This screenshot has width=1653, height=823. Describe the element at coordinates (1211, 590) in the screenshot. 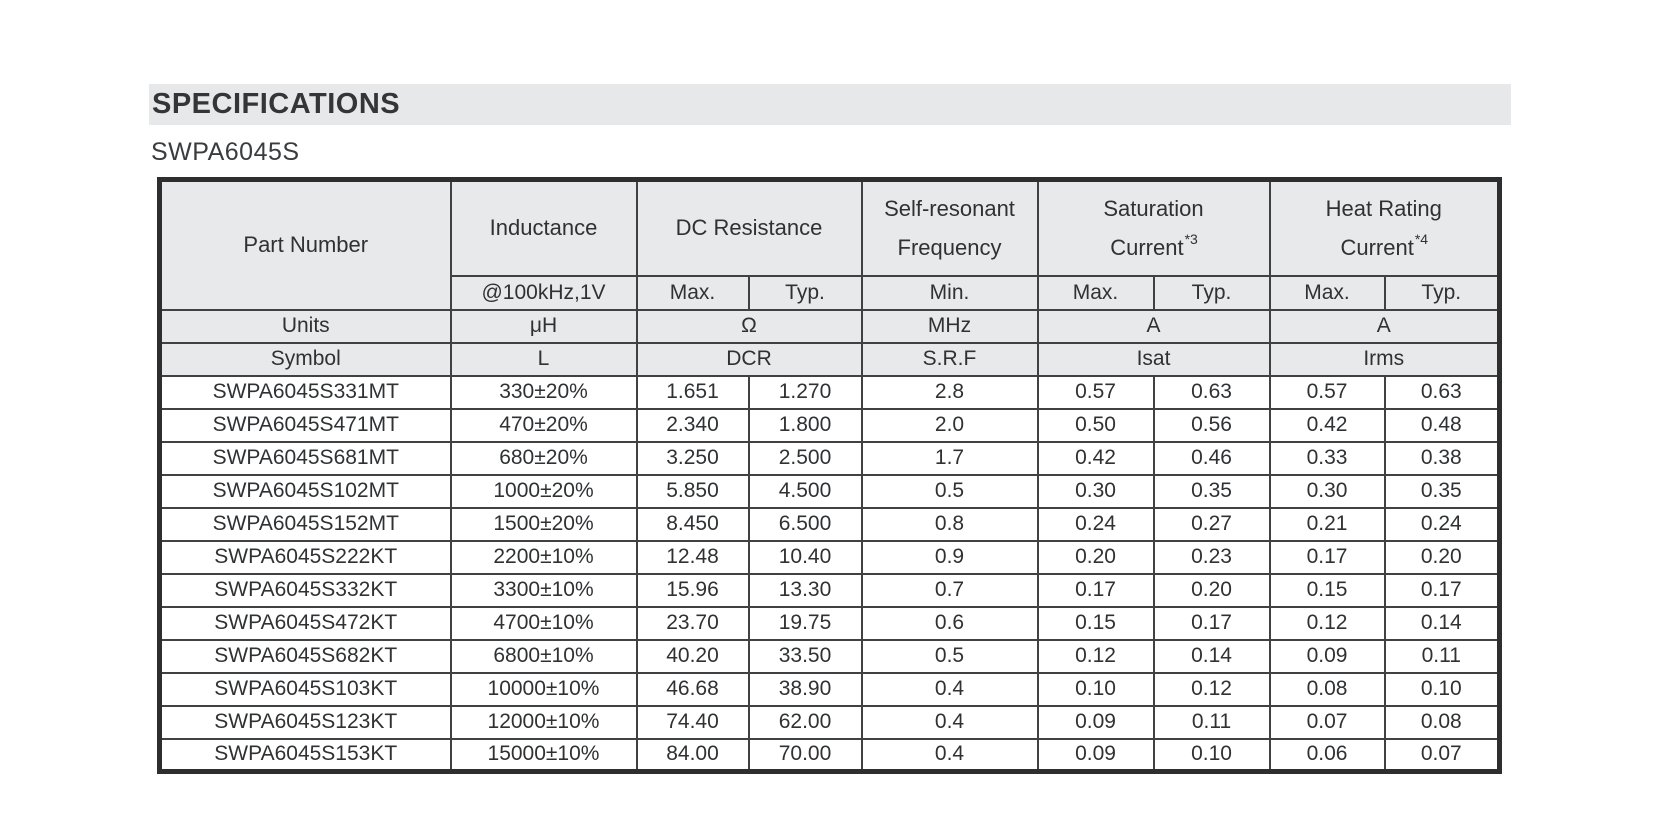

I see `cell-isat-typ: 0.20` at that location.